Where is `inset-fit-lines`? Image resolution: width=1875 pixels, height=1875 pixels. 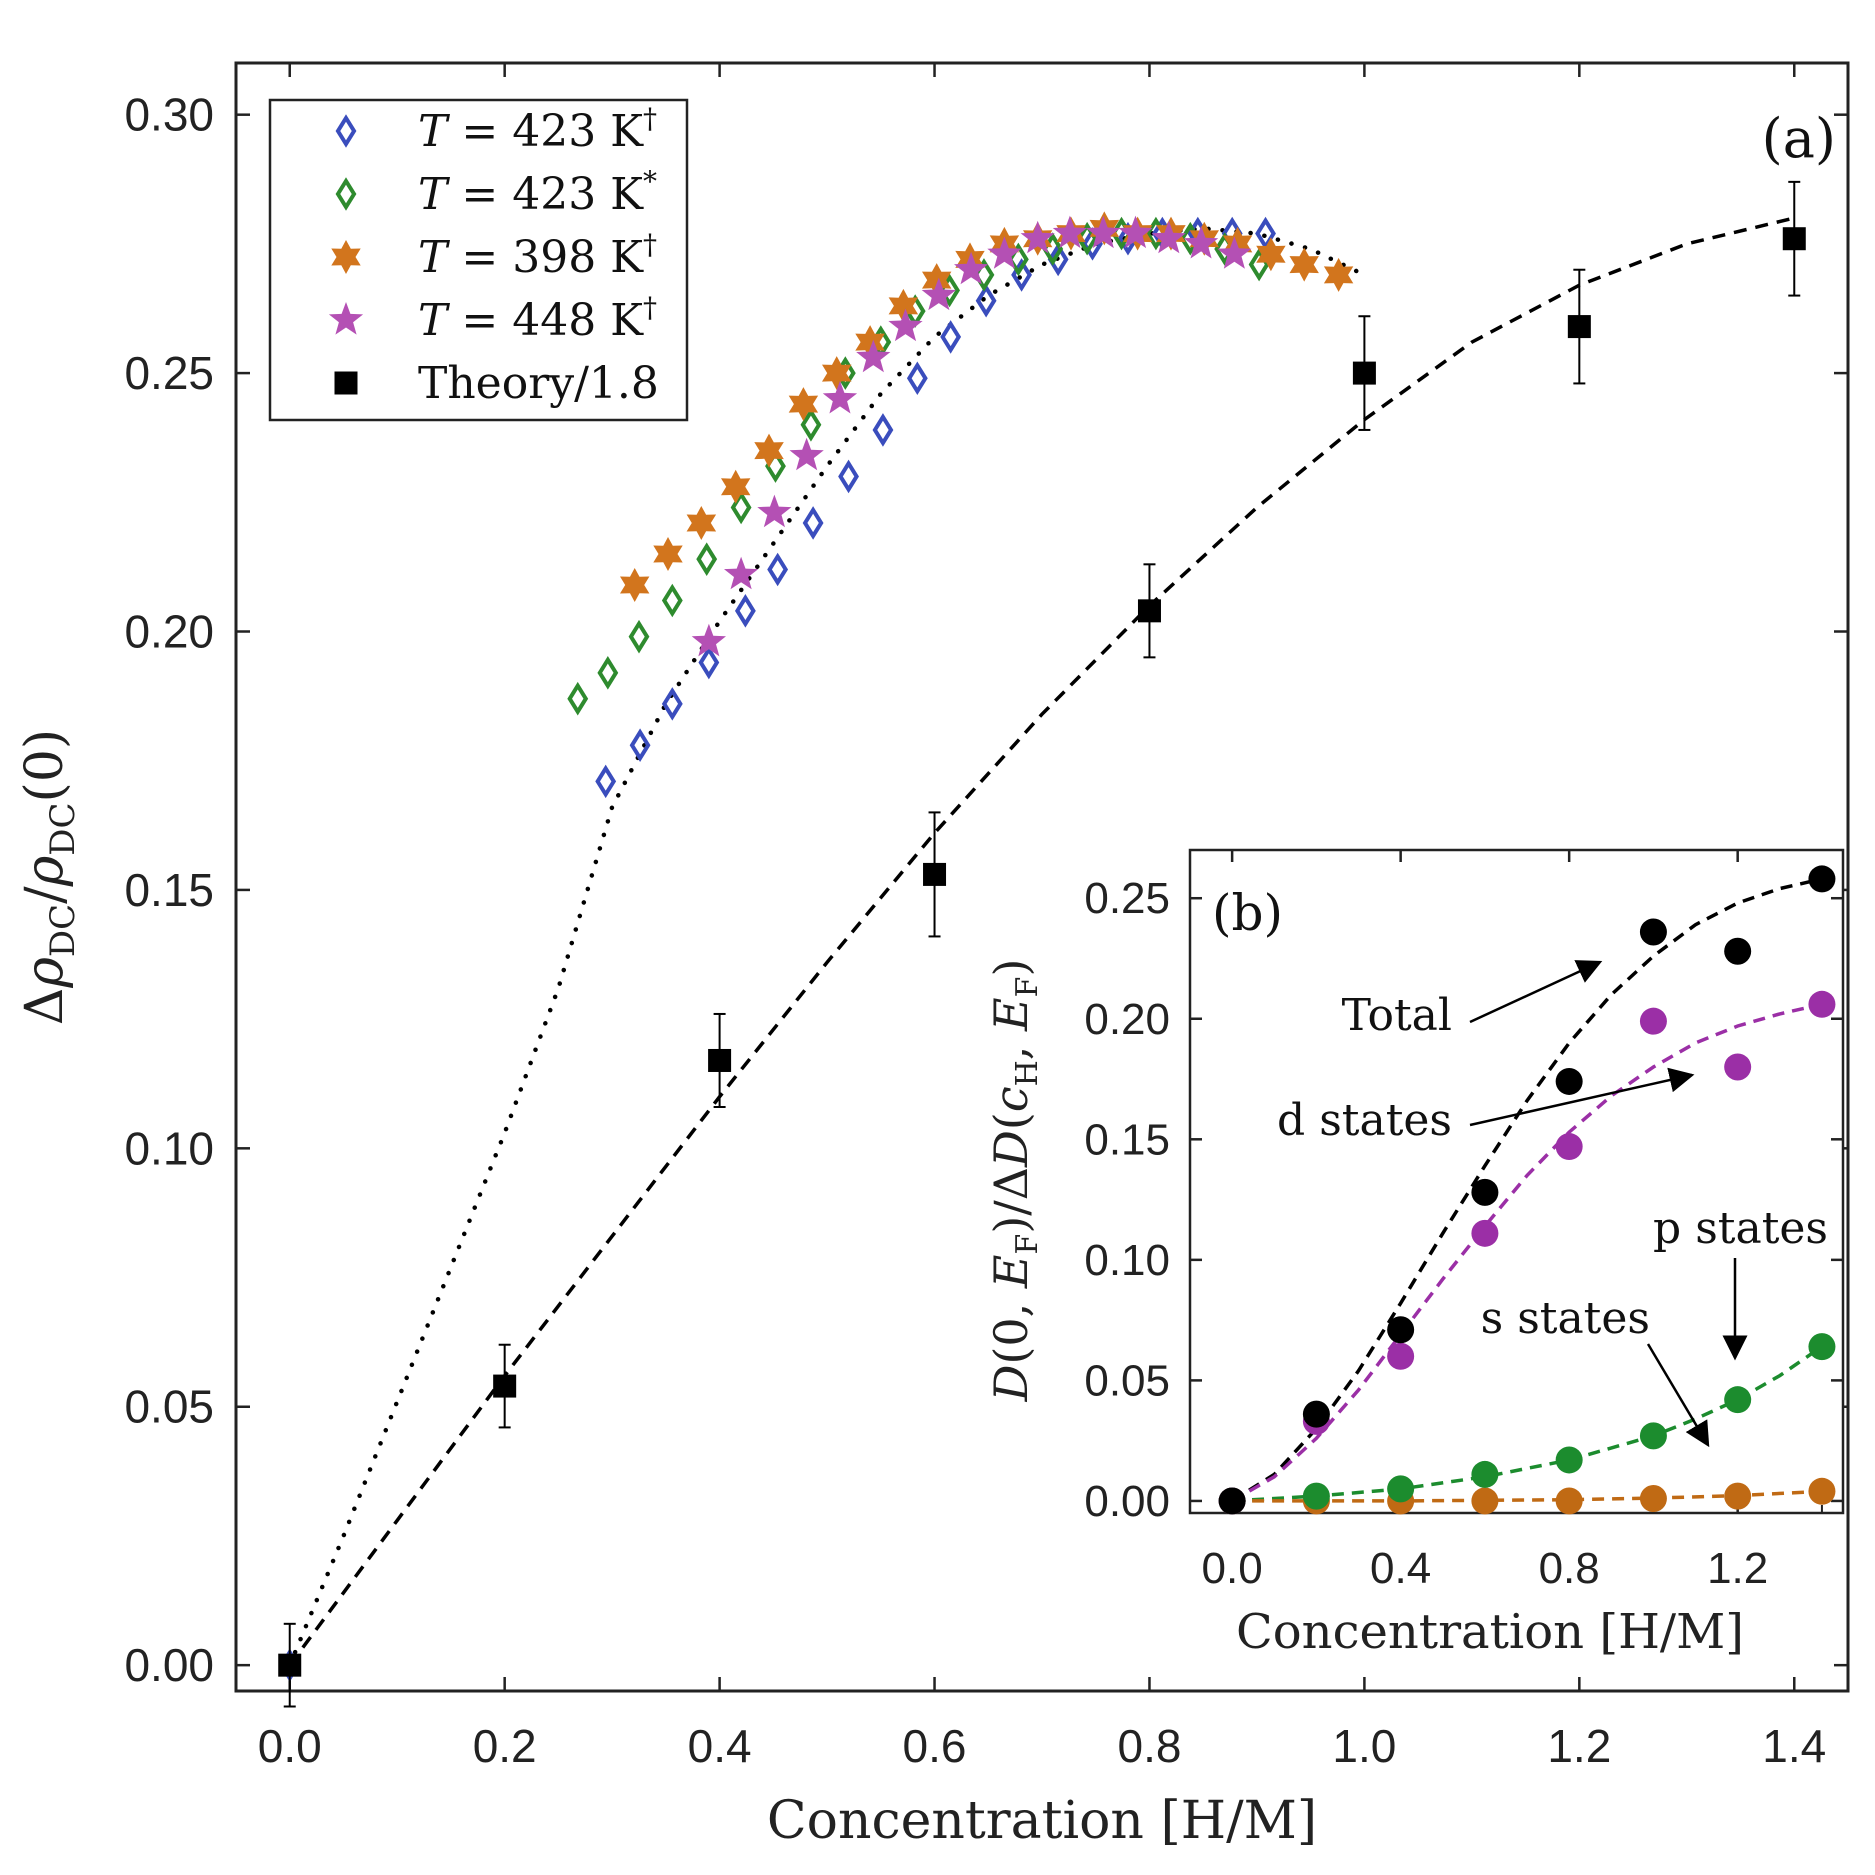
inset-fit-lines is located at coordinates (1527, 1190).